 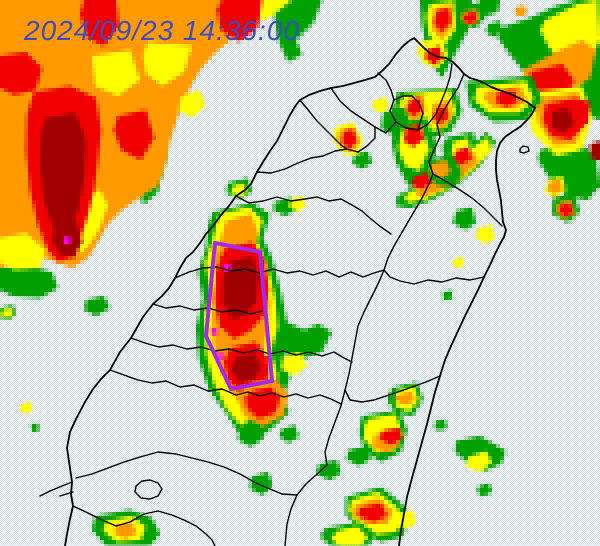 What do you see at coordinates (239, 316) in the screenshot?
I see `warning-polygon` at bounding box center [239, 316].